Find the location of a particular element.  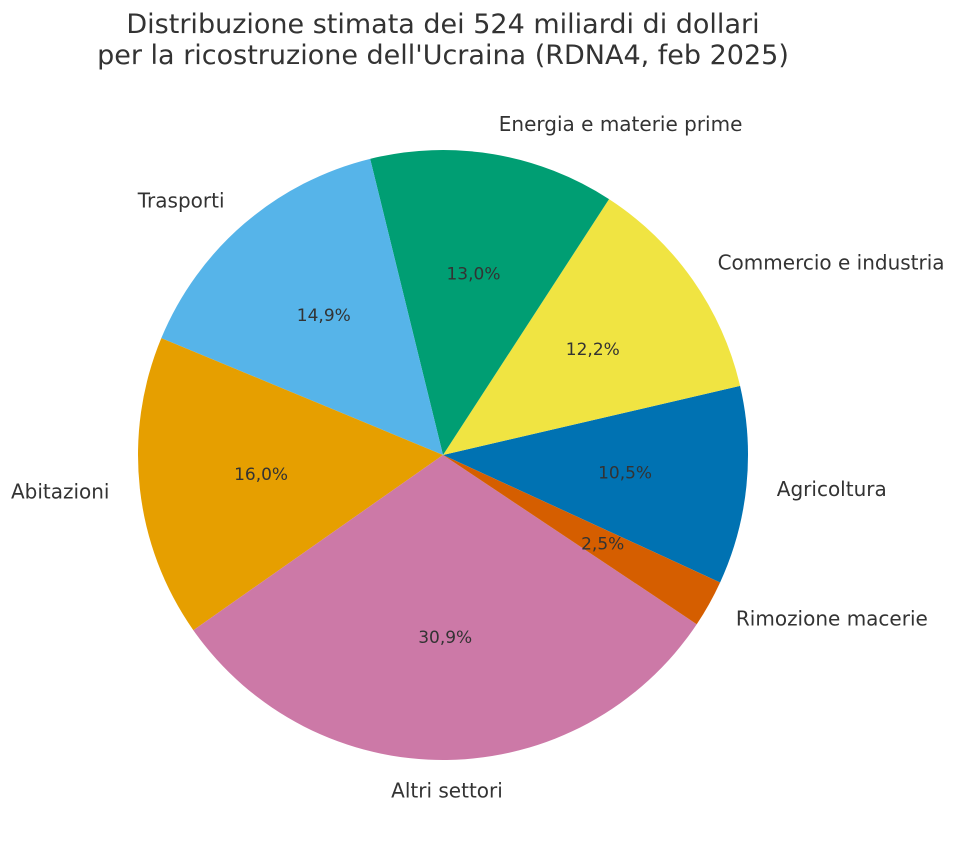

pie-category-label-rimozione-macerie: Rimozione macerie is located at coordinates (832, 619).